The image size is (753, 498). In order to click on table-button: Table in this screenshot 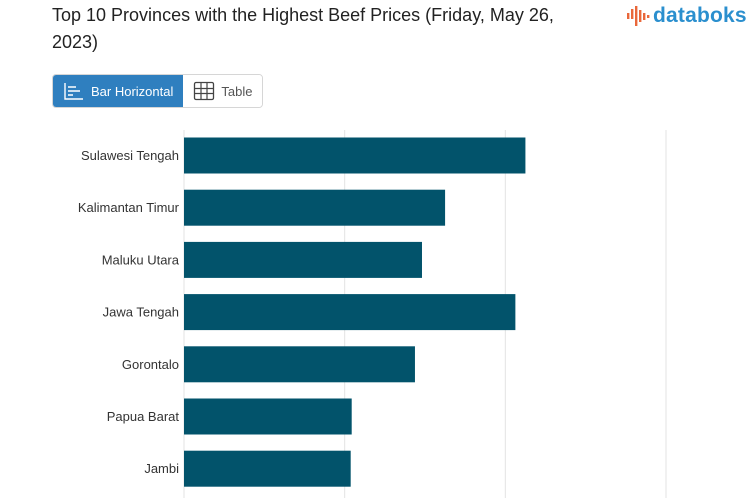, I will do `click(223, 91)`.